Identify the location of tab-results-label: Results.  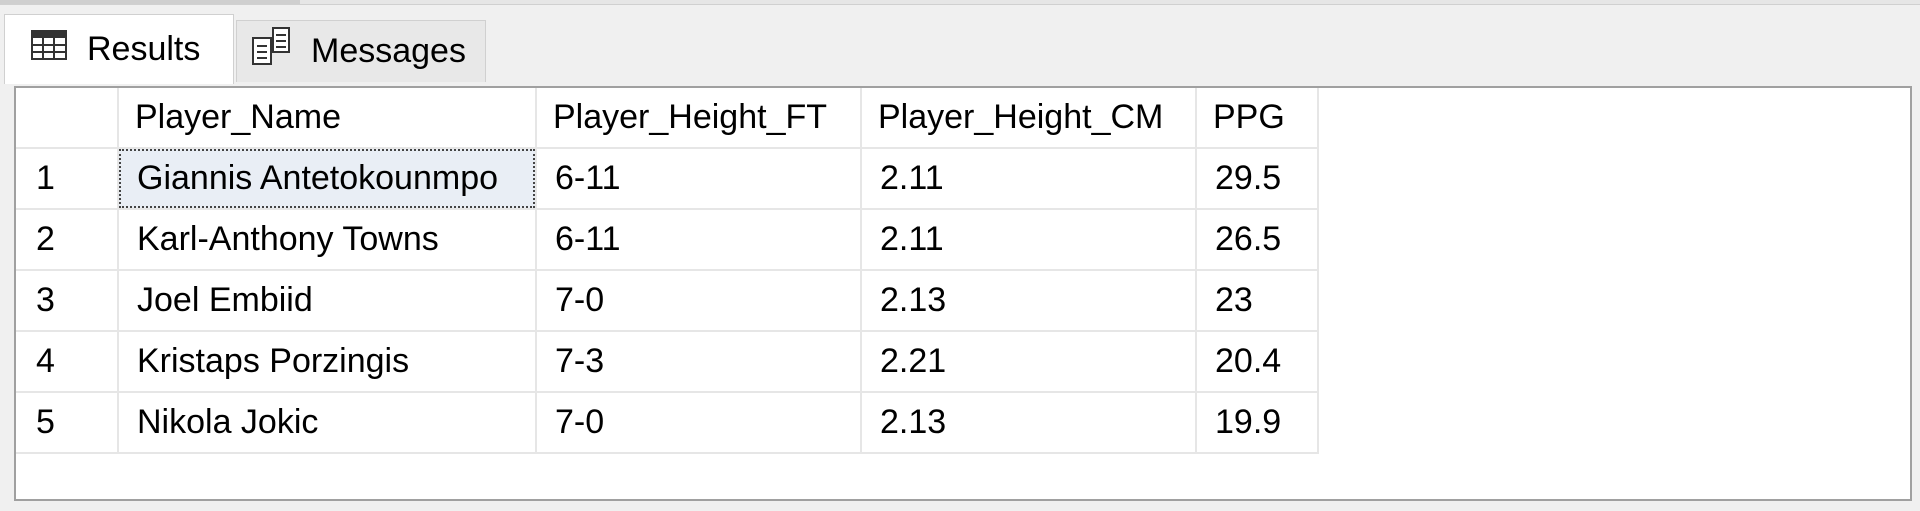
(144, 49).